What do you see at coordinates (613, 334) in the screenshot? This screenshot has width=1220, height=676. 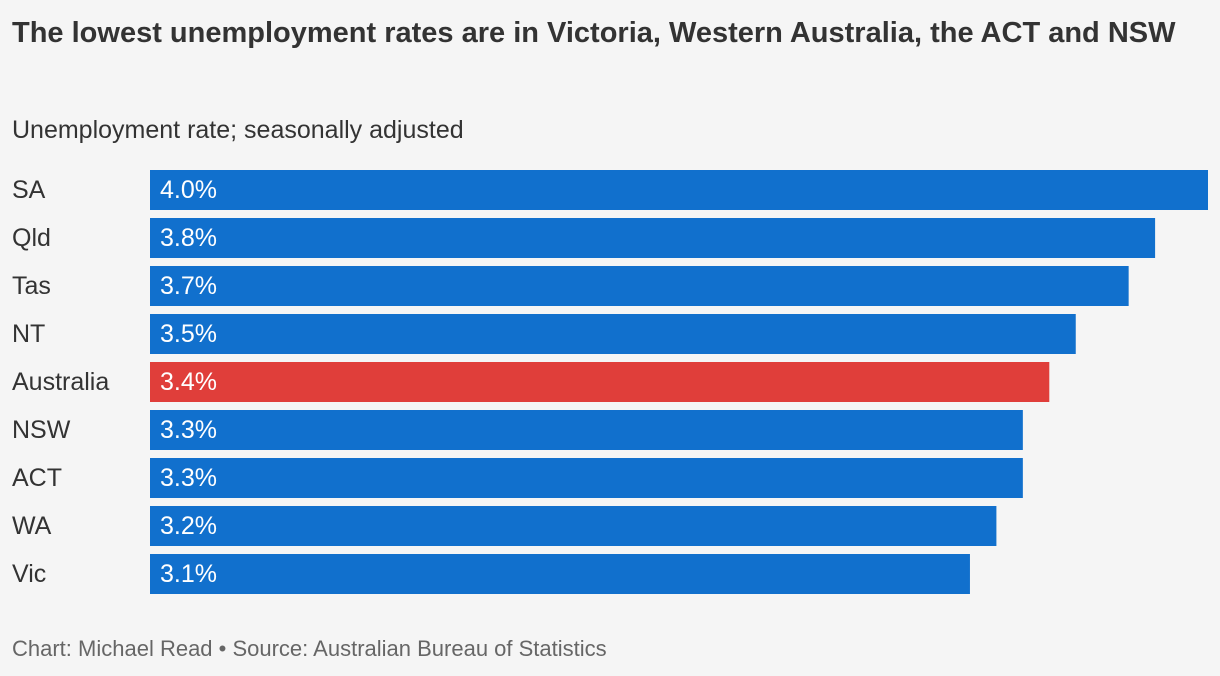 I see `bar-nt` at bounding box center [613, 334].